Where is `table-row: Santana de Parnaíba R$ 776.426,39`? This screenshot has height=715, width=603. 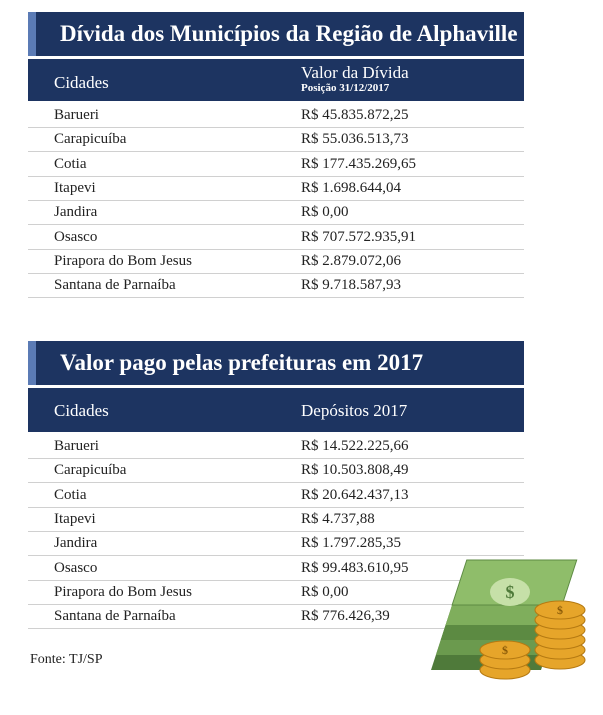
table-row: Santana de Parnaíba R$ 776.426,39 is located at coordinates (276, 617).